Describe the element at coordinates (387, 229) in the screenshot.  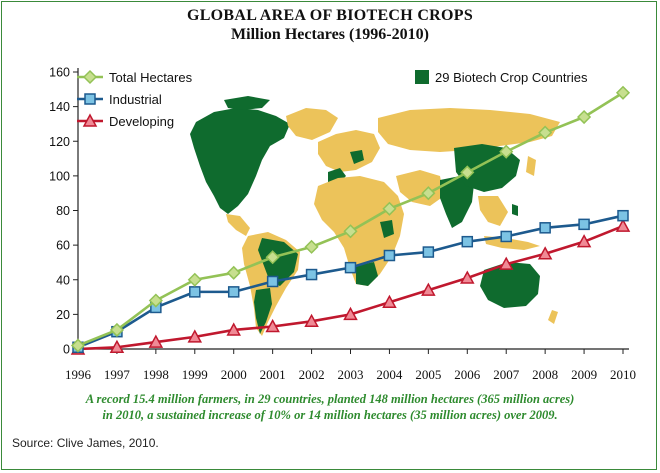
I see `map-east-africa` at that location.